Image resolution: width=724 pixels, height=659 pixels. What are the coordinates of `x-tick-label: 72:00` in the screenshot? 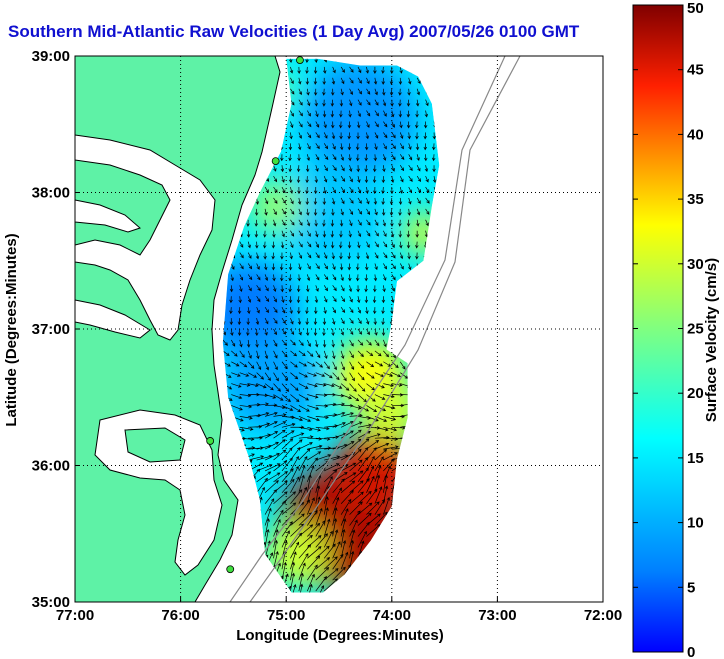 It's located at (603, 615).